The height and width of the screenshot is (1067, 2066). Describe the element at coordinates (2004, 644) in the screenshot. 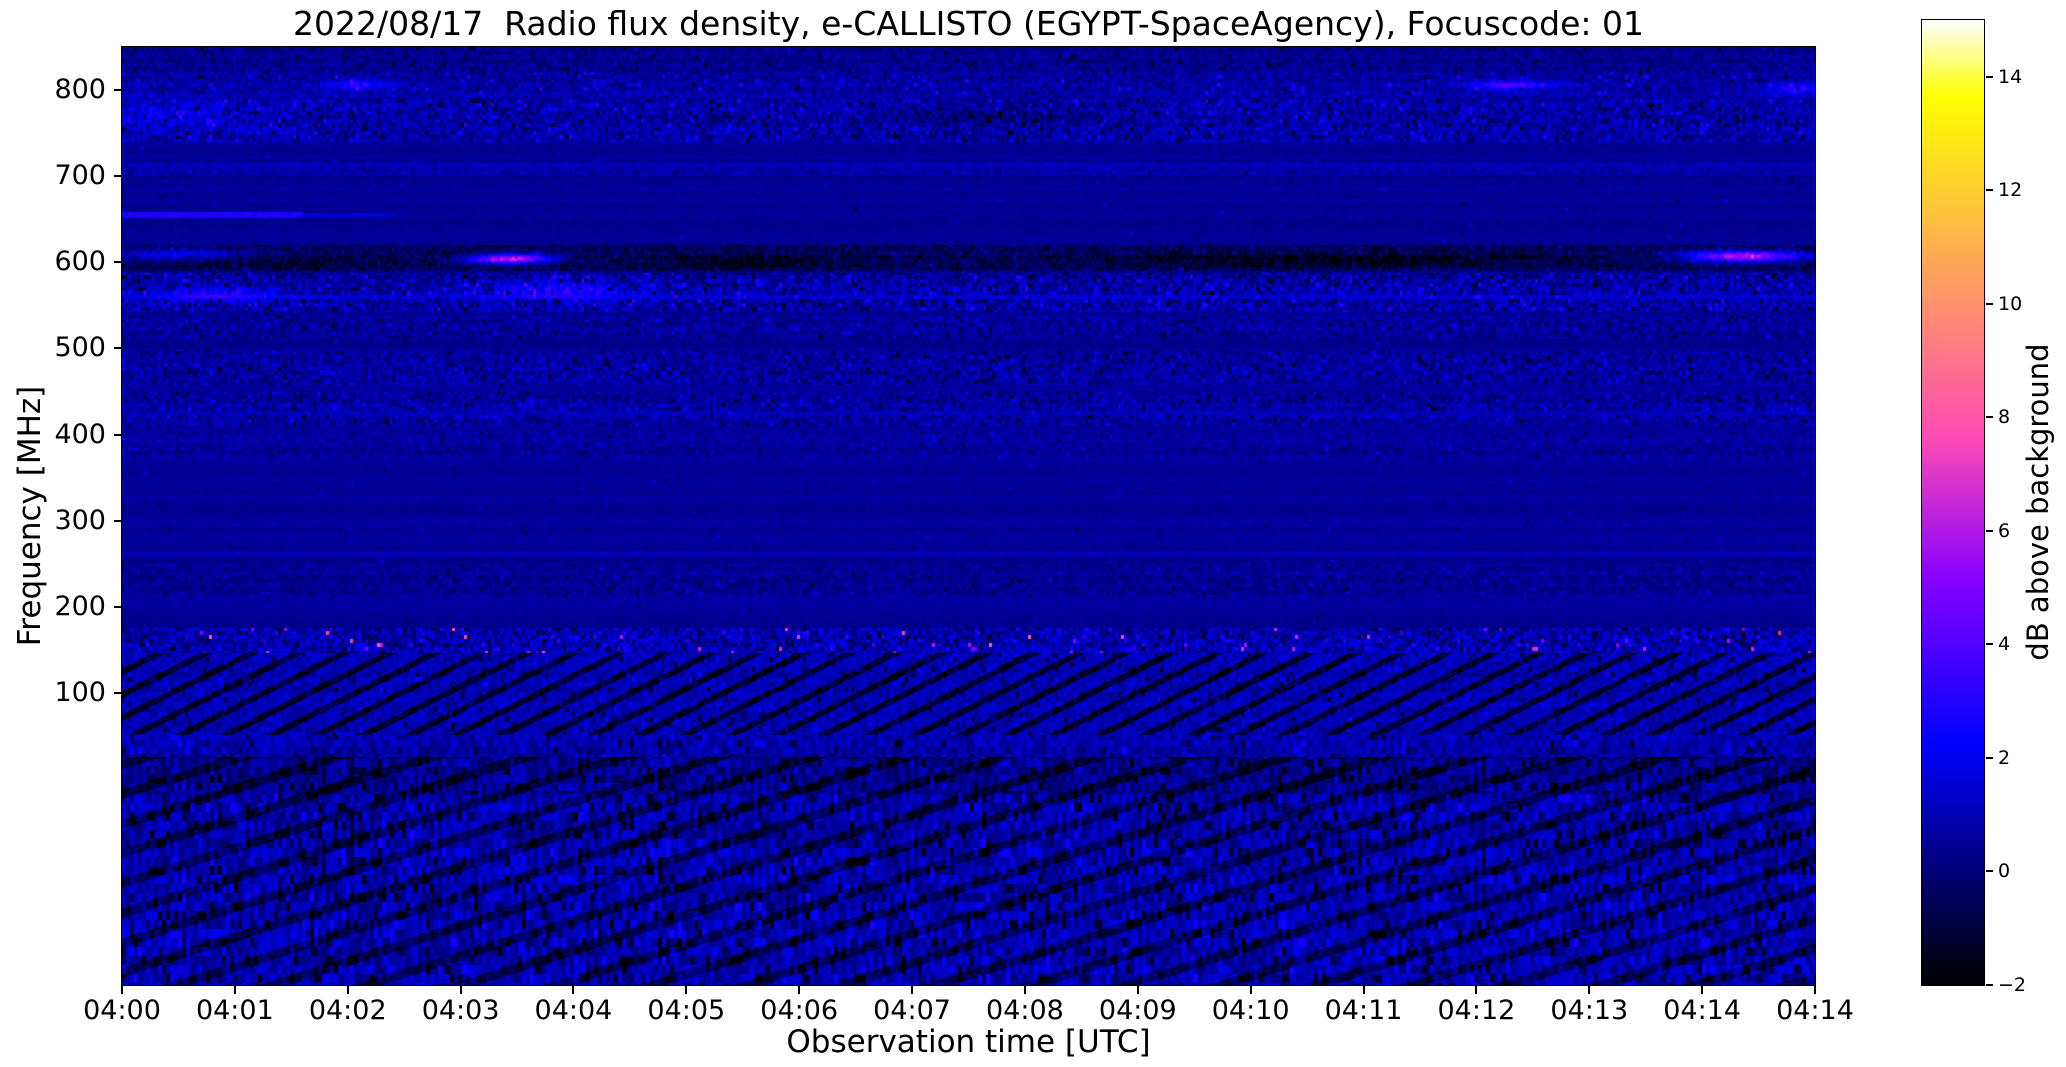

I see `colorbar-tick-label: 4` at that location.